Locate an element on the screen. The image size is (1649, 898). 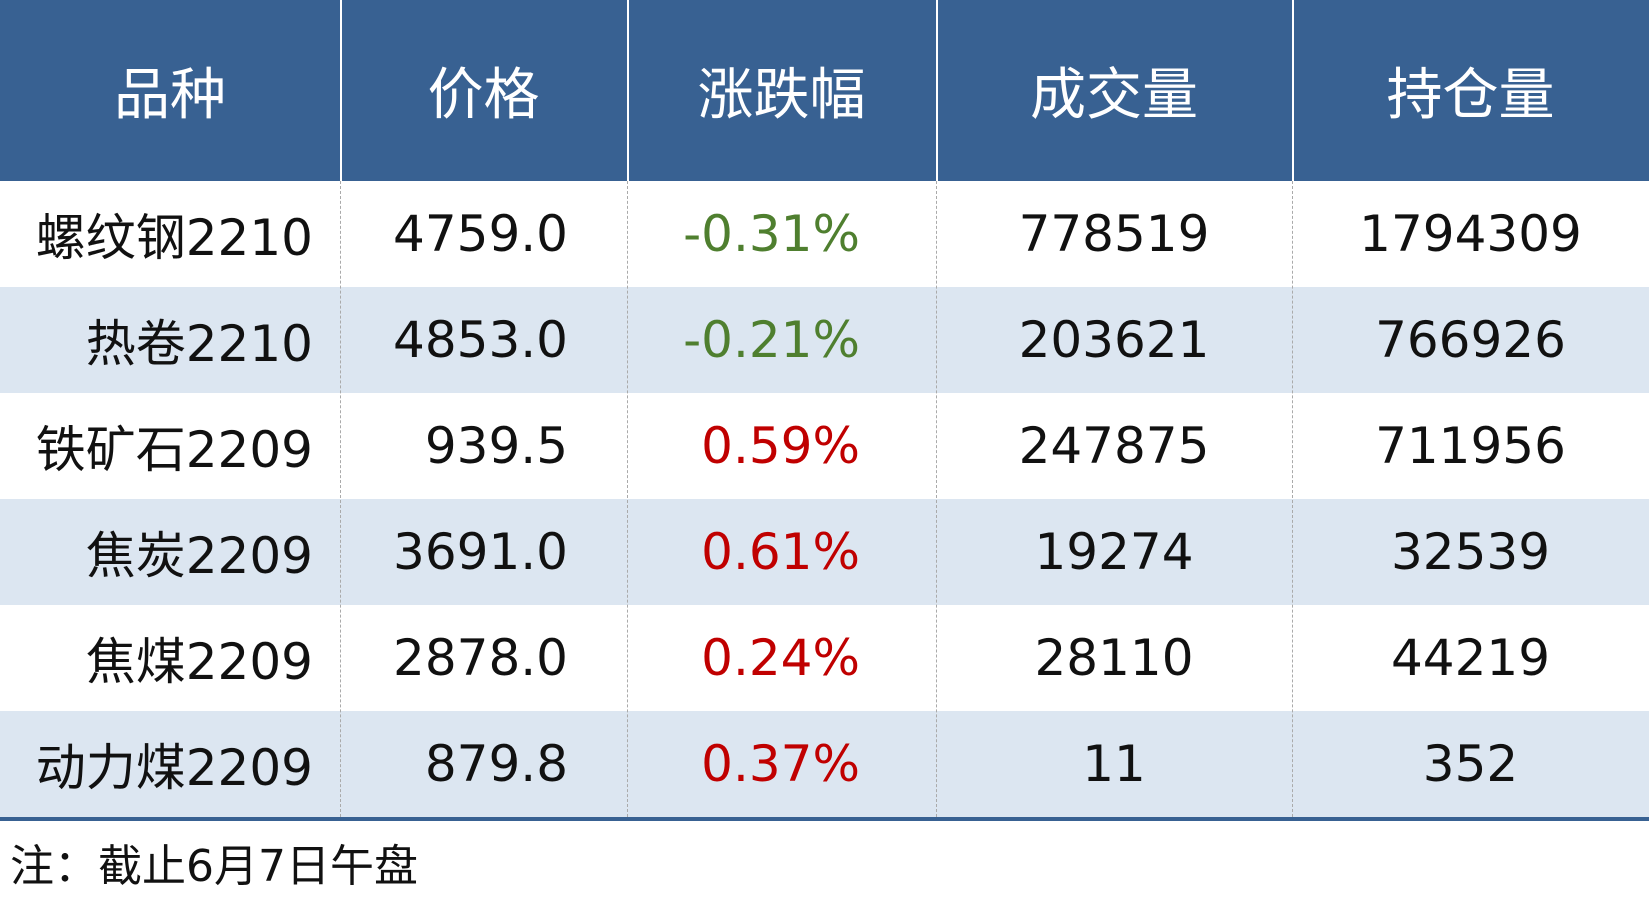
table-cell: 879.8 is located at coordinates (496, 764).